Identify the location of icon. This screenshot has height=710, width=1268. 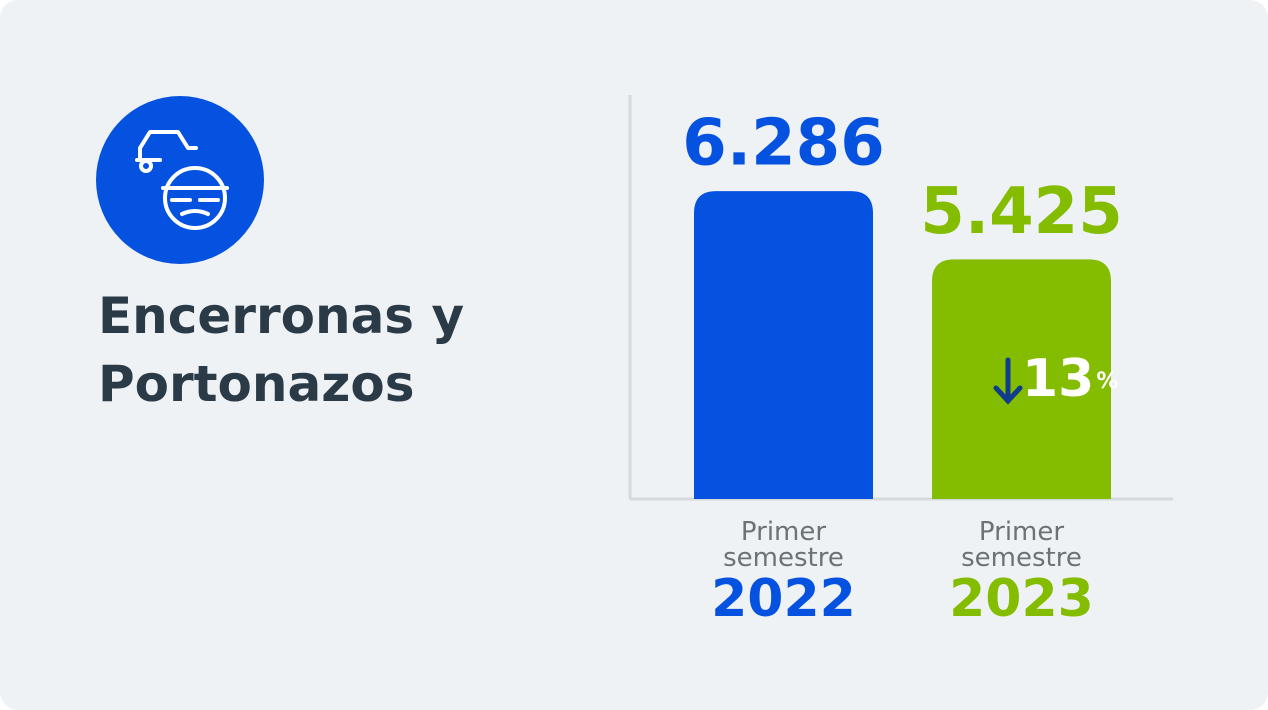
(182, 180).